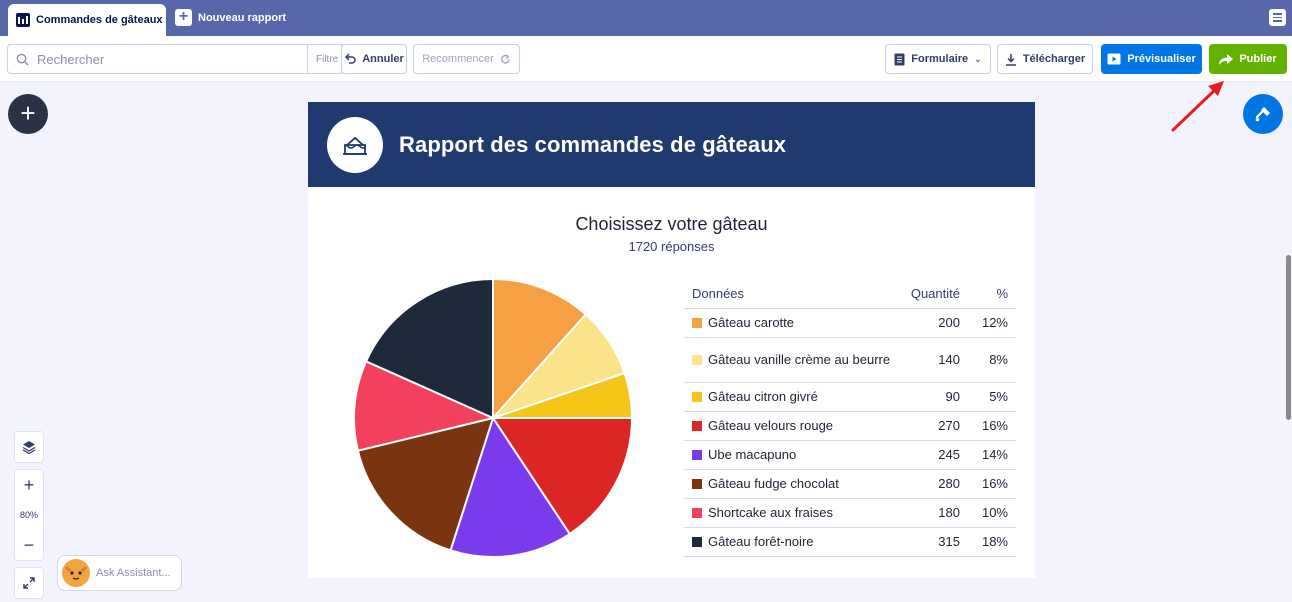  Describe the element at coordinates (28, 515) in the screenshot. I see `zoom-level: 80%` at that location.